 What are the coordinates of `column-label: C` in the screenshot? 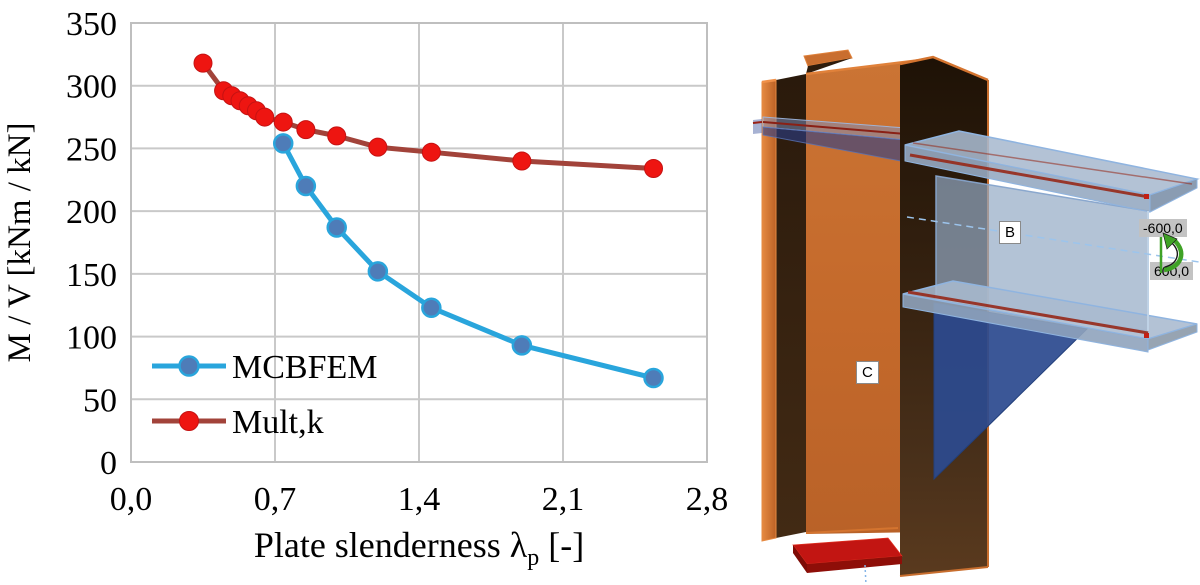 It's located at (867, 372).